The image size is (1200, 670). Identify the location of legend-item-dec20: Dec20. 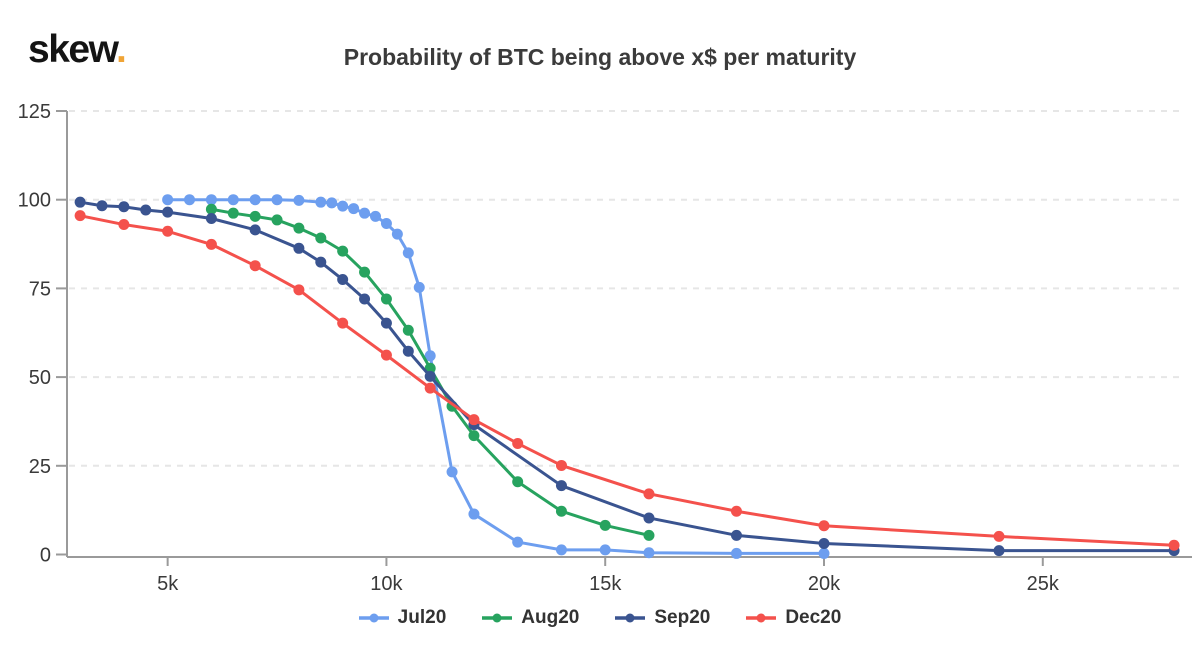
(793, 618).